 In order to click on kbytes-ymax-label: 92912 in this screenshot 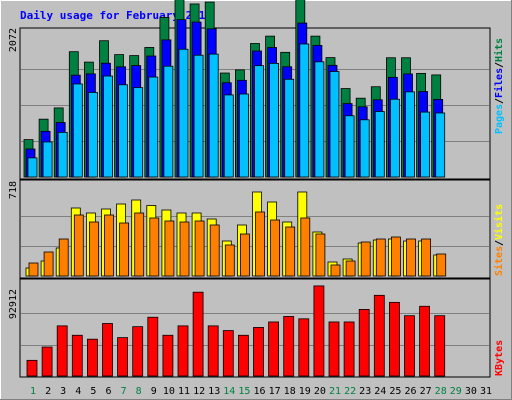, I will do `click(13, 304)`.